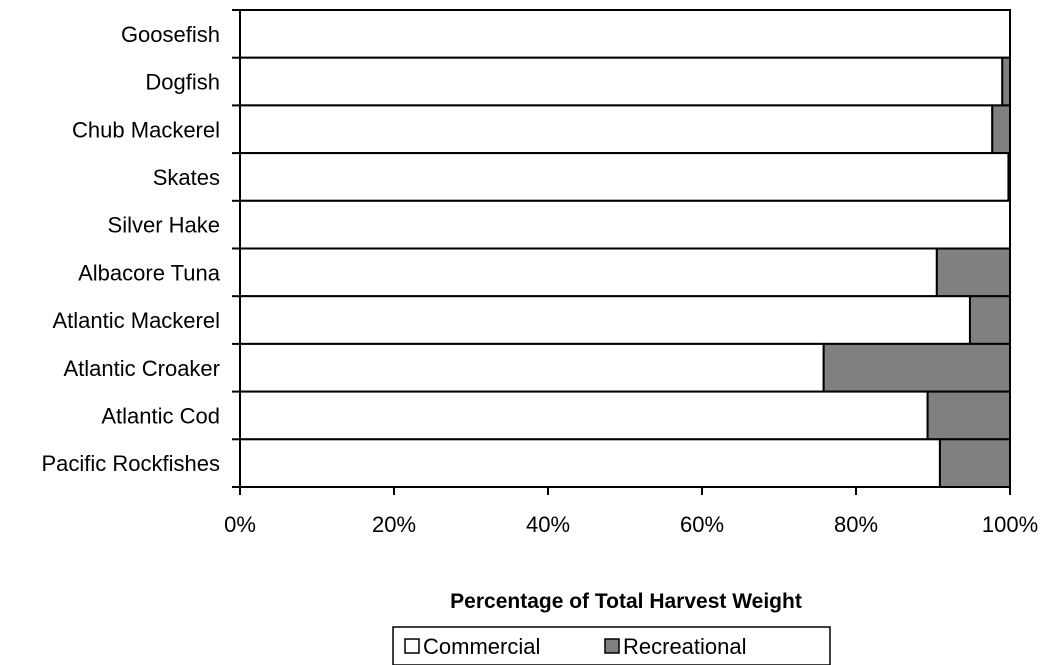 The image size is (1050, 665). I want to click on category-label: Chub Mackerel, so click(146, 129).